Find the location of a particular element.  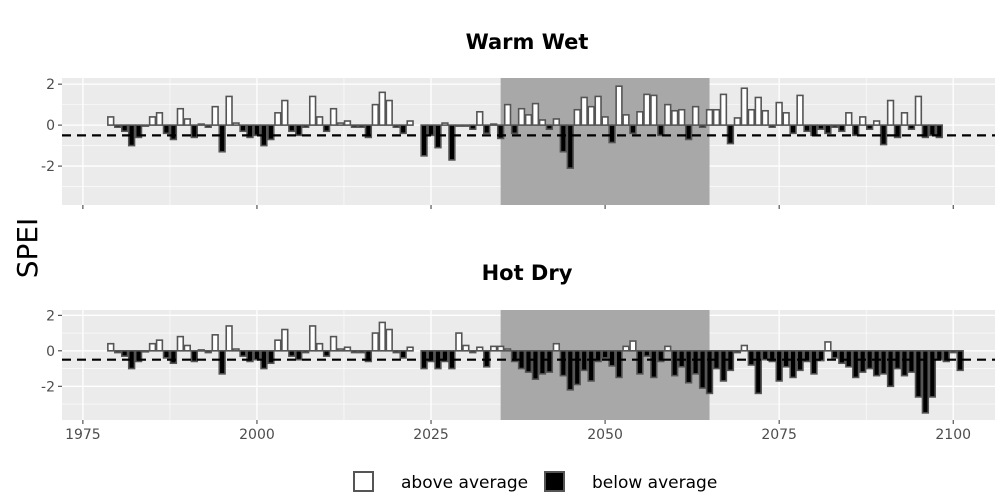

bar-1981 is located at coordinates (124, 128).